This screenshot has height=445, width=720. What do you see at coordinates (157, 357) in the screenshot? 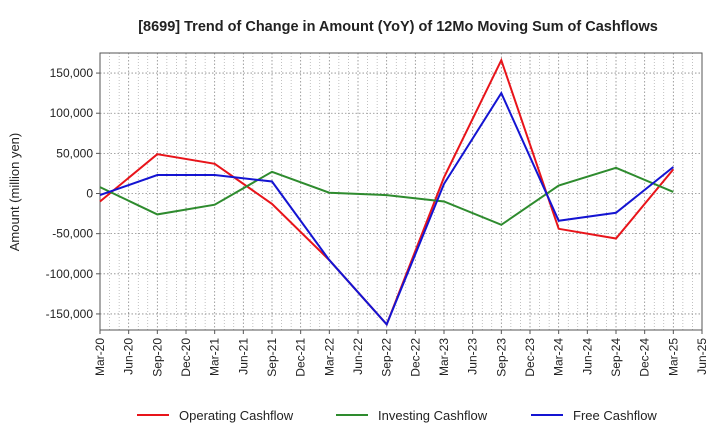
I see `x-tick-label: Sep-20` at bounding box center [157, 357].